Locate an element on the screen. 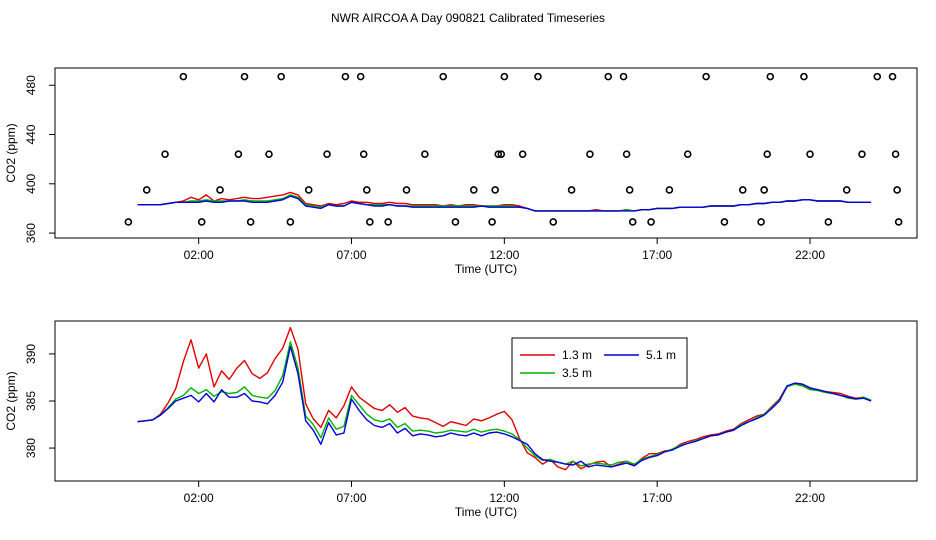 The image size is (936, 540). legend-box is located at coordinates (599, 363).